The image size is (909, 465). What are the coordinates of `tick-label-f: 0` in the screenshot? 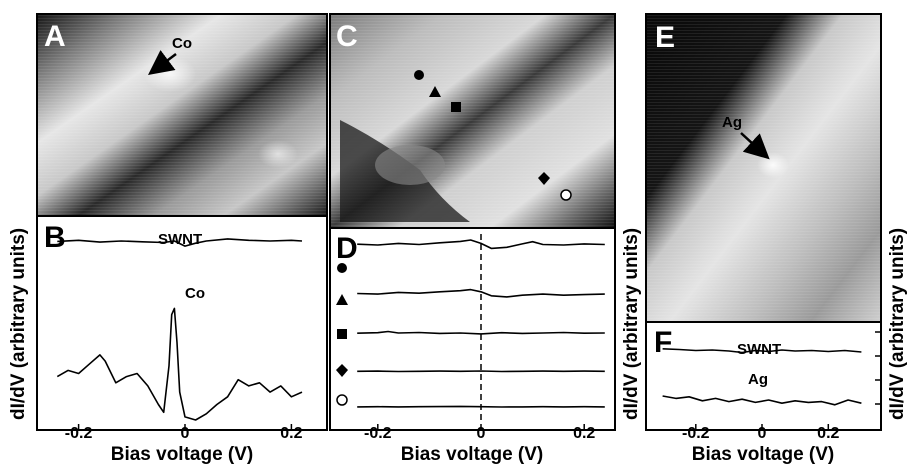 It's located at (762, 433).